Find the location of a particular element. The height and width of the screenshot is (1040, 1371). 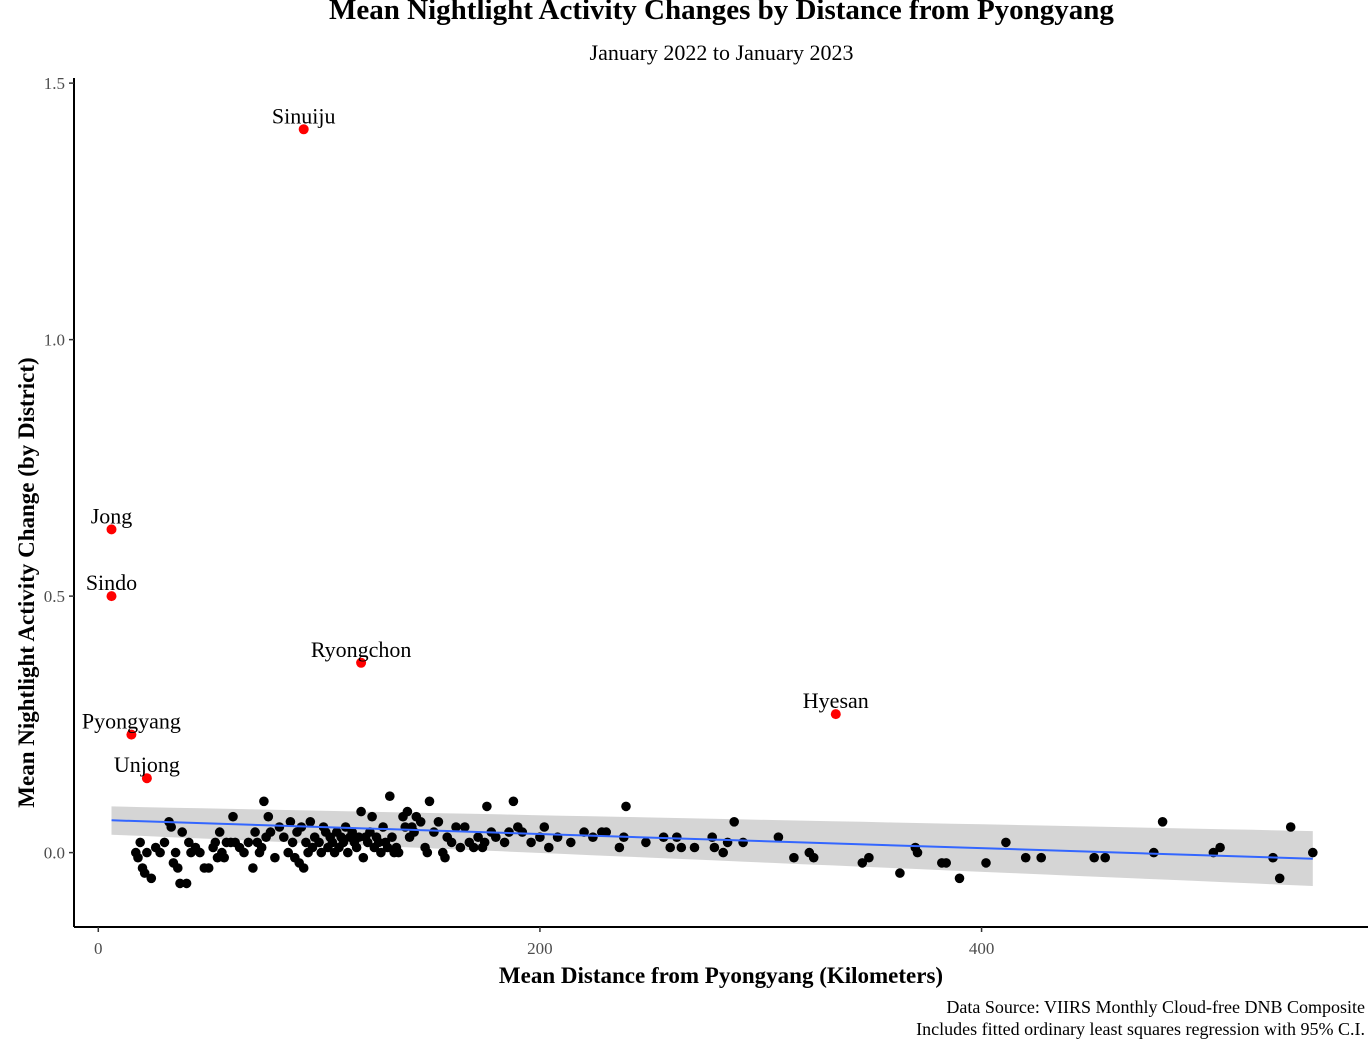

highlight-point-sinuiju is located at coordinates (303, 129).